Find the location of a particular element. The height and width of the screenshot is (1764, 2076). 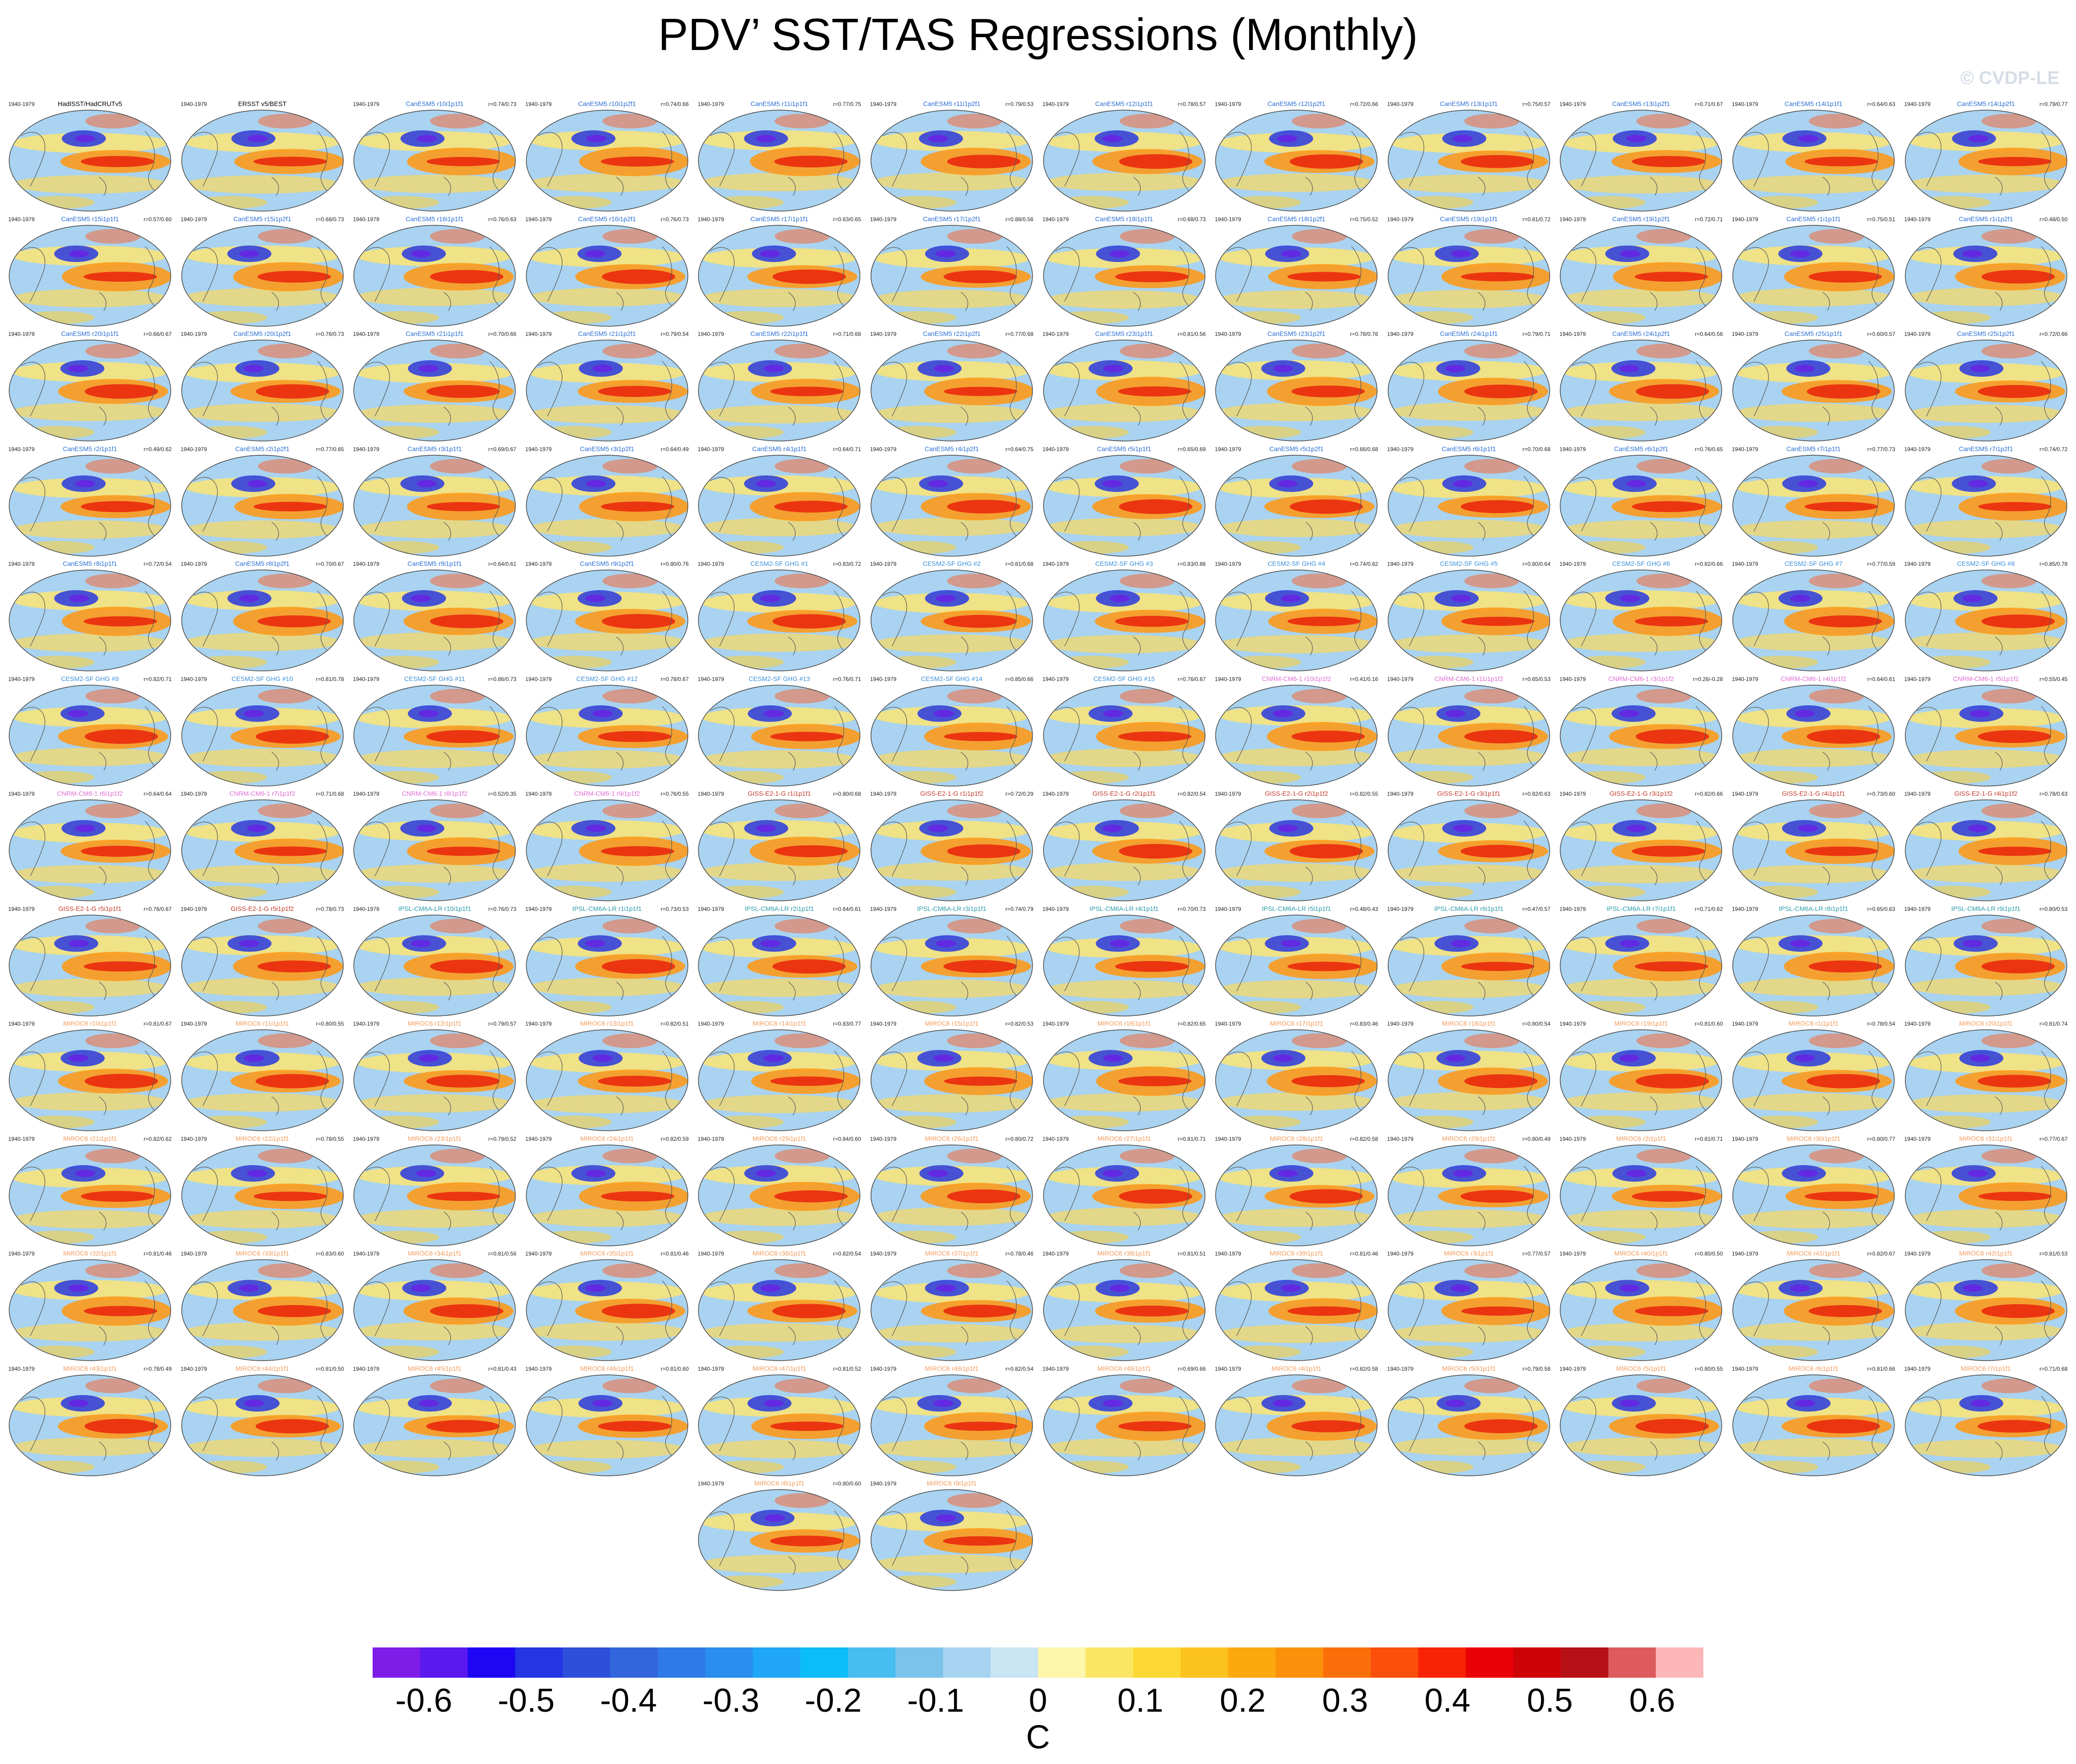

panel-title: CESM2-SF GHG #5 is located at coordinates (1469, 563).